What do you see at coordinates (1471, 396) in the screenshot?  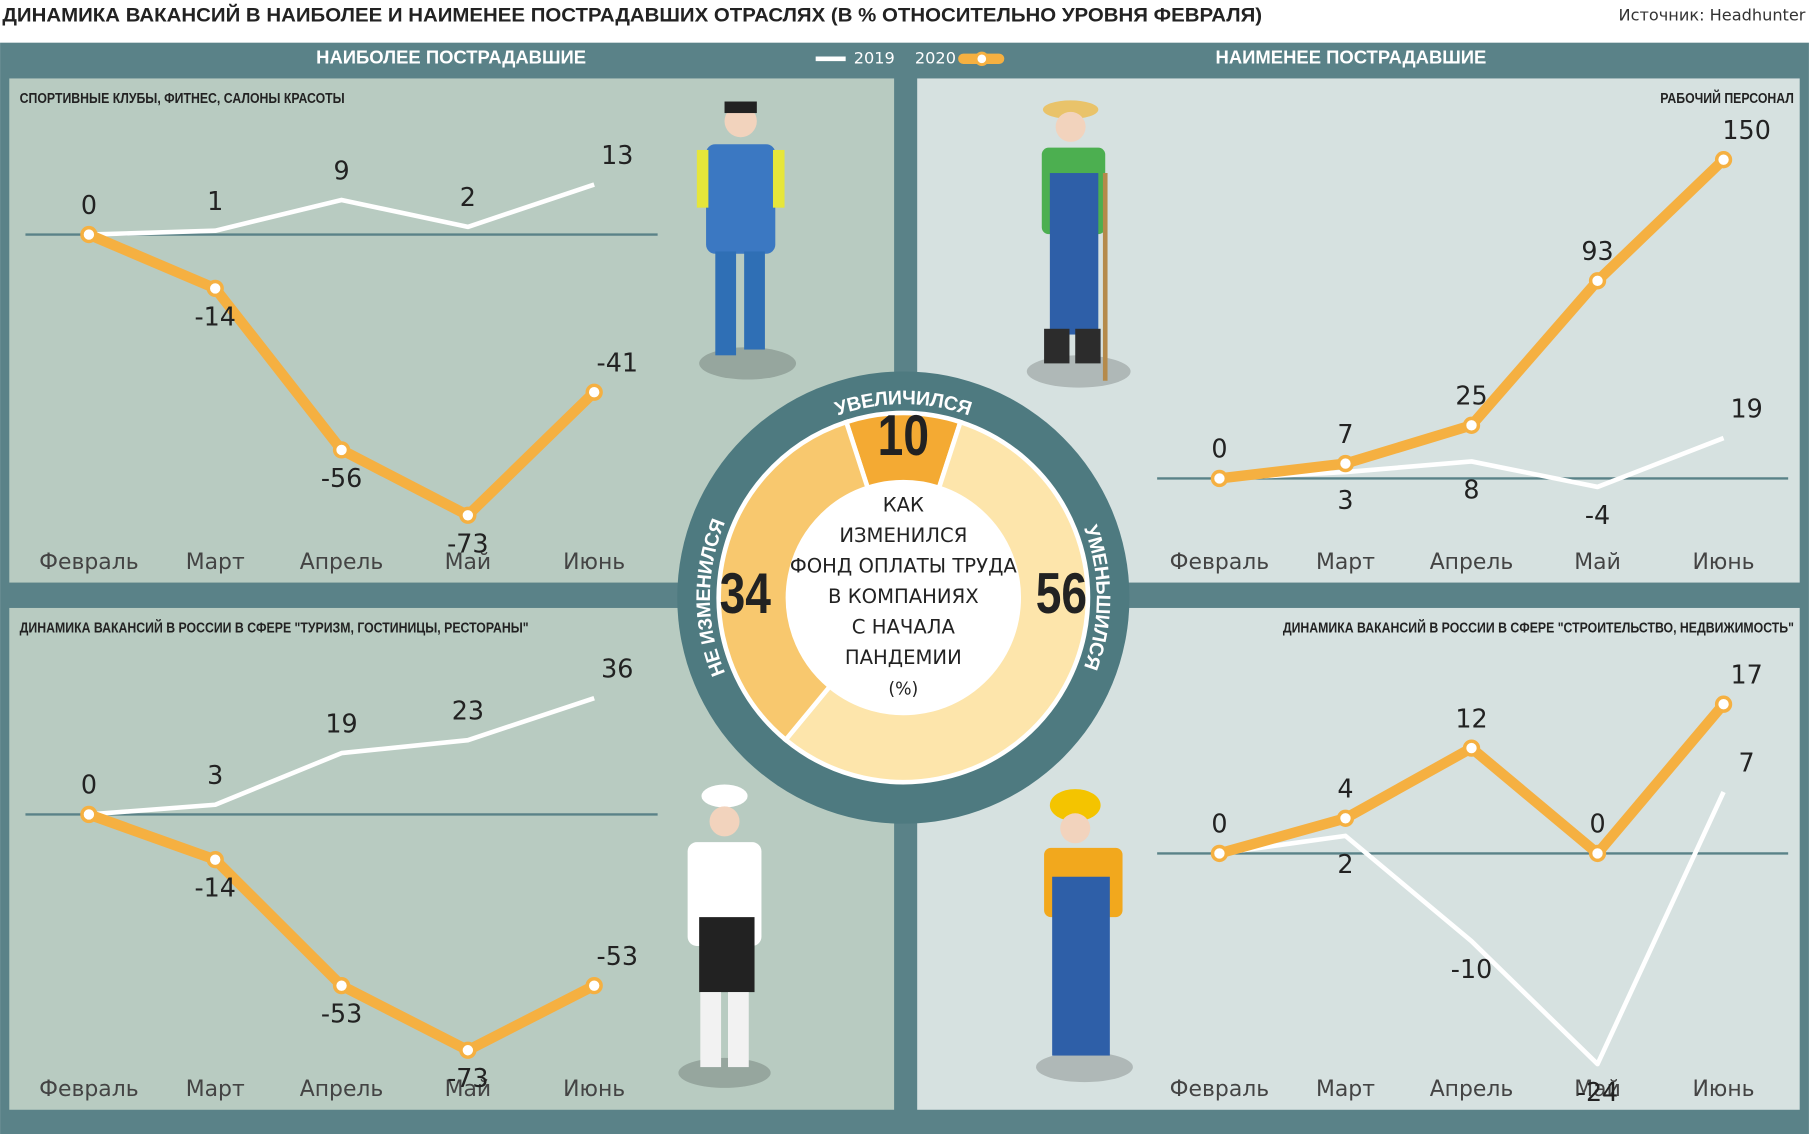 I see `data-label: 25` at bounding box center [1471, 396].